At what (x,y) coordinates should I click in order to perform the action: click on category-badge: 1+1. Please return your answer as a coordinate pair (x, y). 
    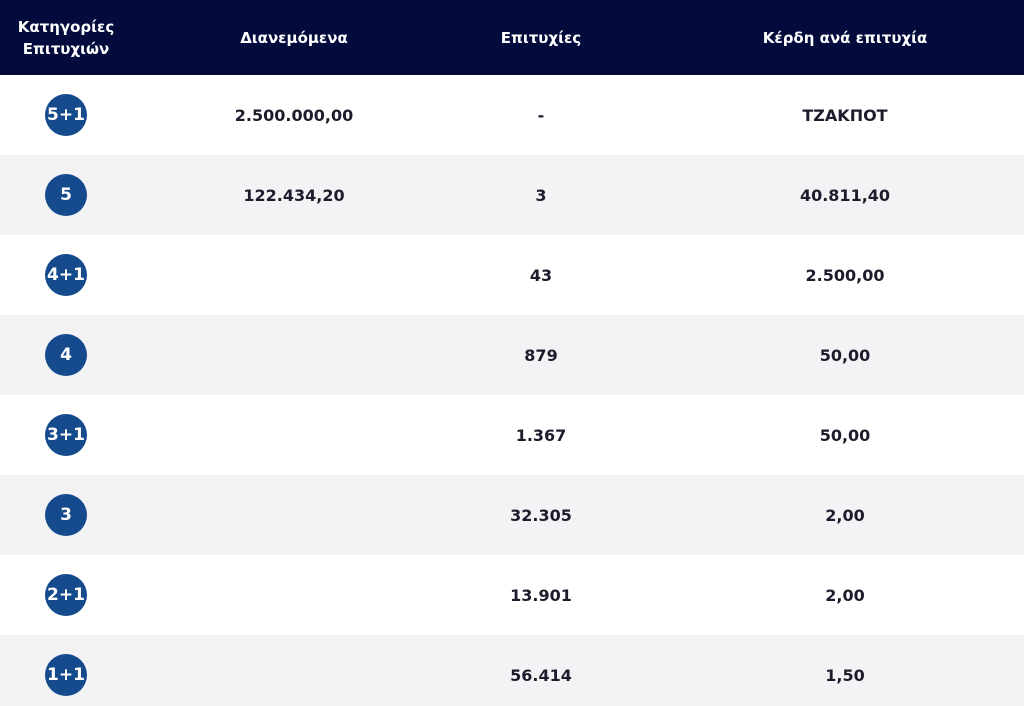
    Looking at the image, I should click on (66, 675).